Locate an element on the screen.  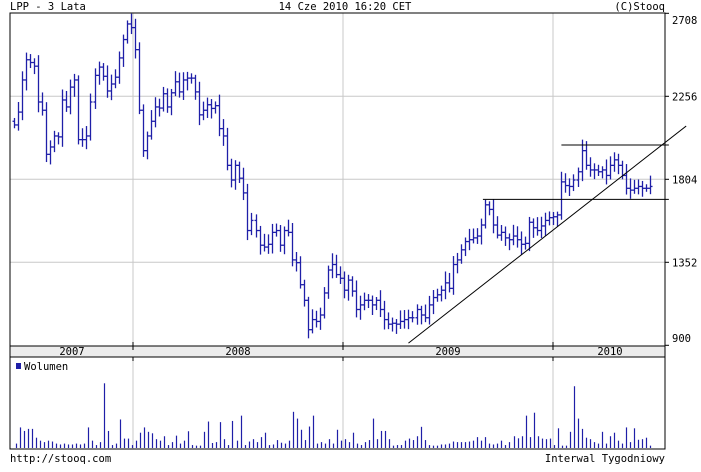
volume-legend-swatch is located at coordinates (18, 366).